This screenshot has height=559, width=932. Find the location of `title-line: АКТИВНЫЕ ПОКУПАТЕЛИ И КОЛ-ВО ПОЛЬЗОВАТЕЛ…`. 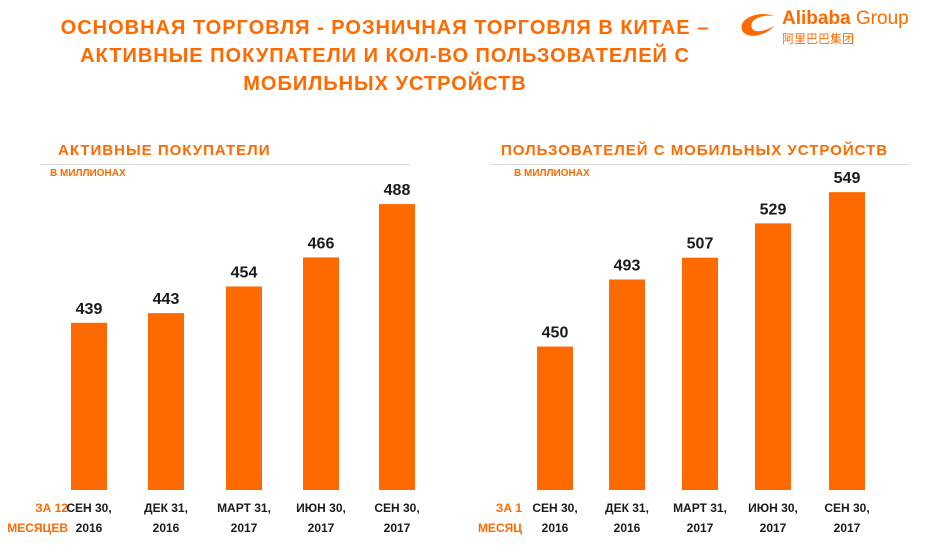

title-line: АКТИВНЫЕ ПОКУПАТЕЛИ И КОЛ-ВО ПОЛЬЗОВАТЕЛ… is located at coordinates (385, 56).